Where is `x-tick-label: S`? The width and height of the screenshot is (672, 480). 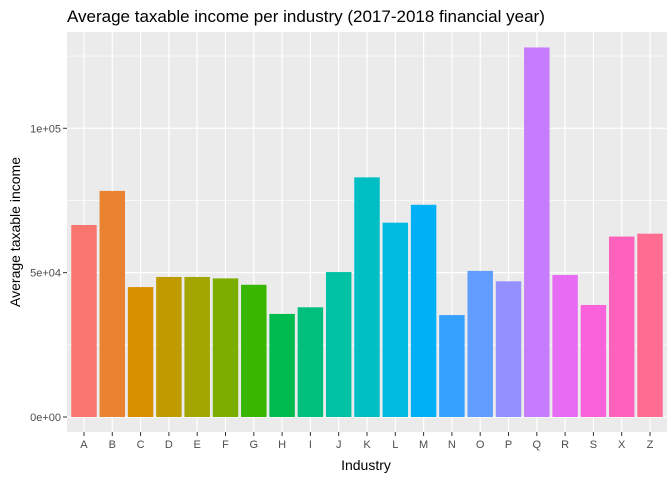 x-tick-label: S is located at coordinates (593, 445).